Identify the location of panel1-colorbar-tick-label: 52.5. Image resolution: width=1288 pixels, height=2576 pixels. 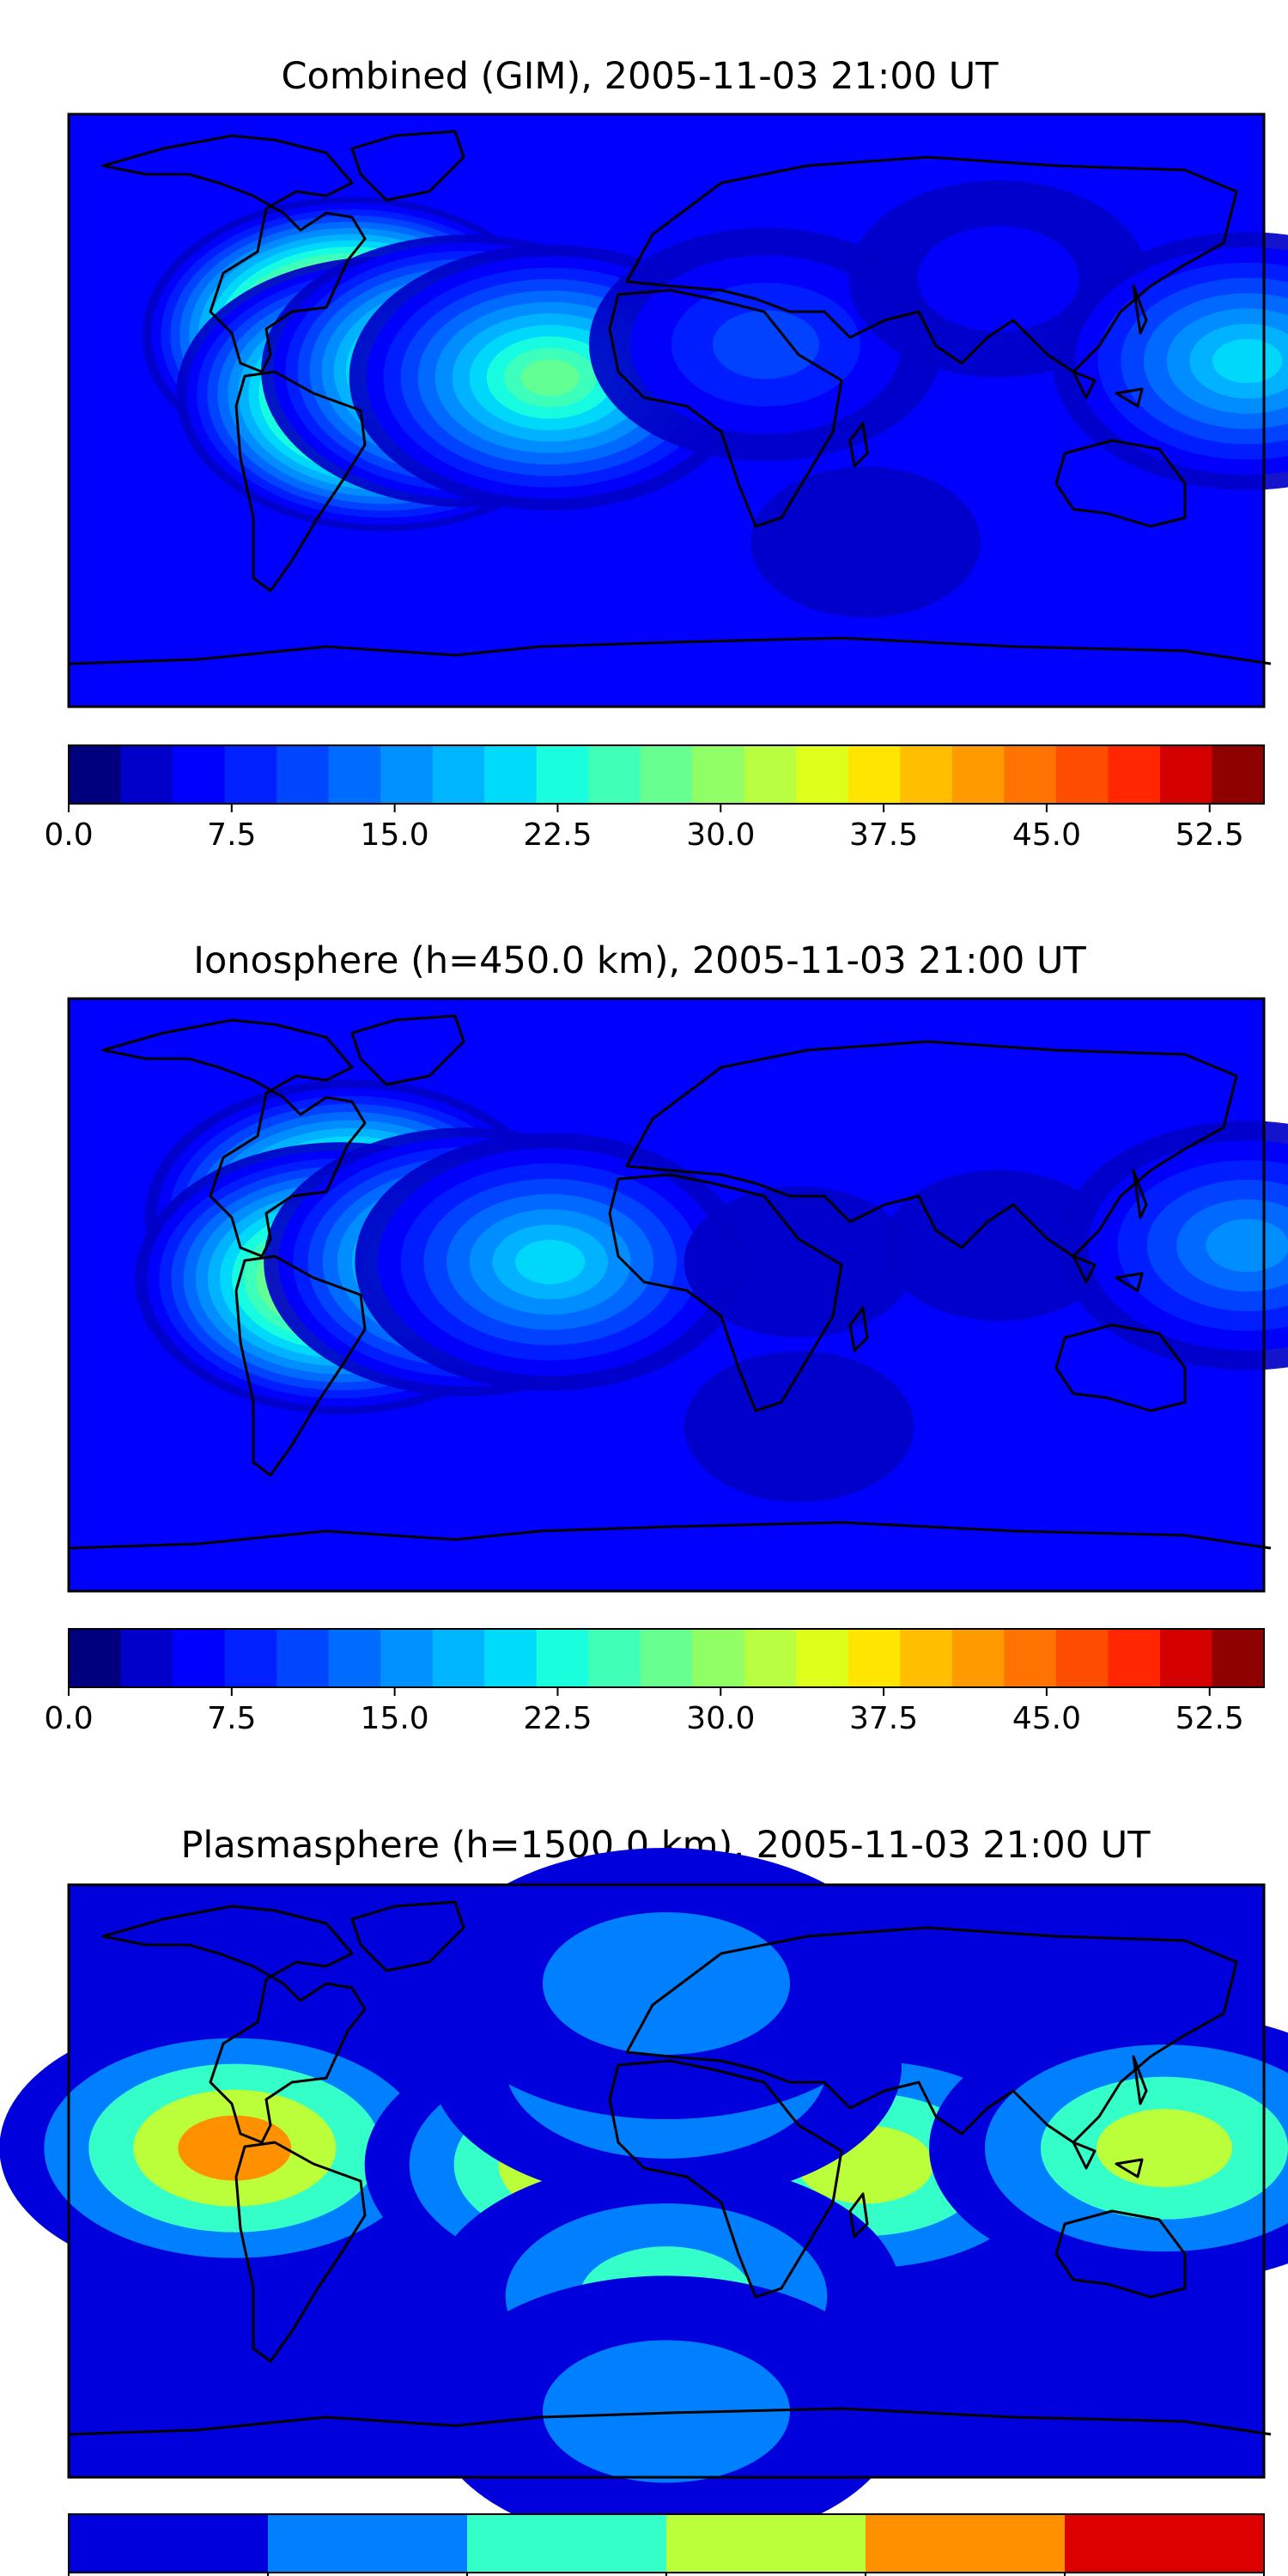
(1210, 835).